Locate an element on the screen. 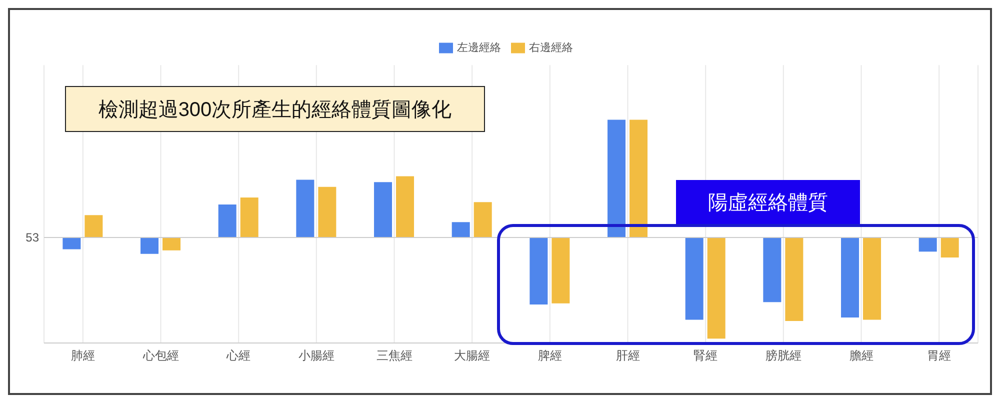 This screenshot has width=1000, height=405. x-tick-label: 膽經 is located at coordinates (861, 355).